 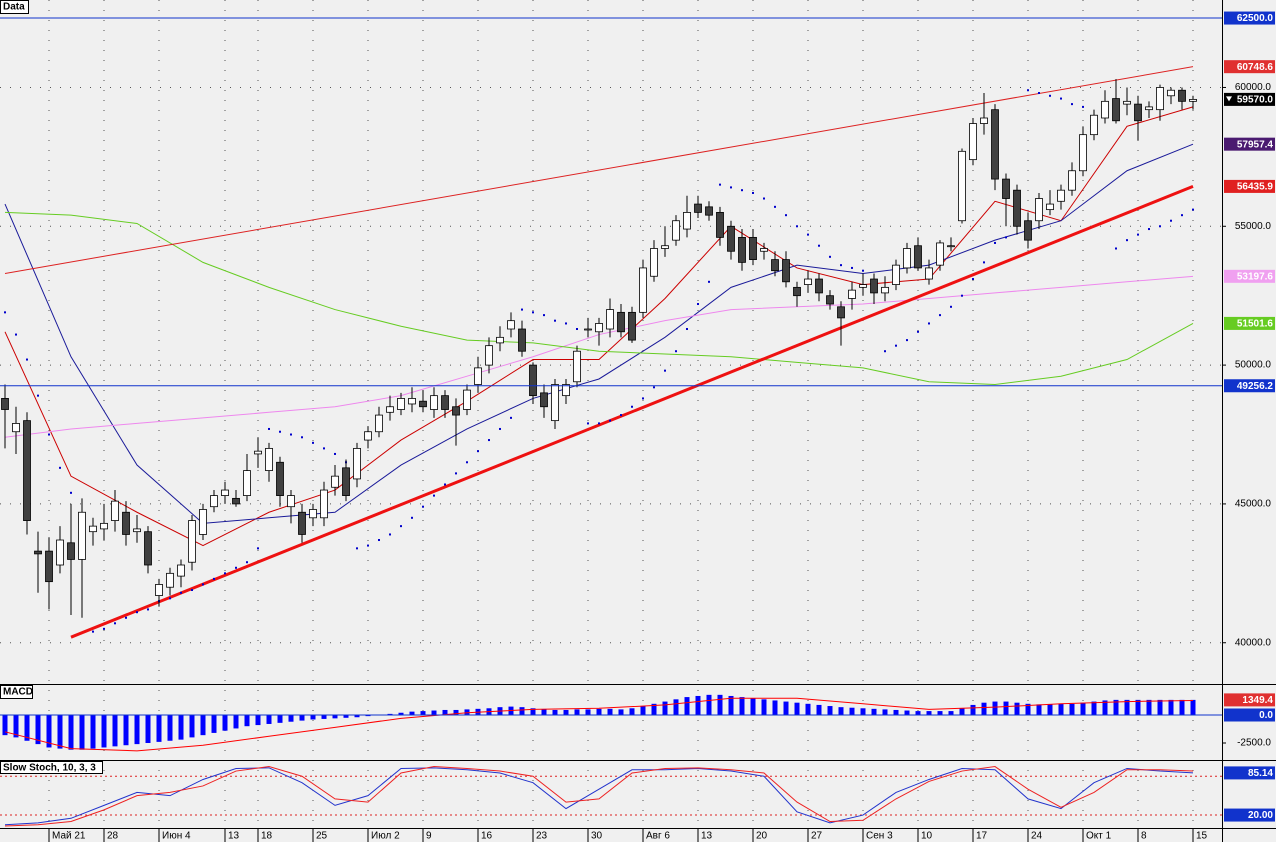 What do you see at coordinates (1266, 715) in the screenshot?
I see `level-label: 0.0` at bounding box center [1266, 715].